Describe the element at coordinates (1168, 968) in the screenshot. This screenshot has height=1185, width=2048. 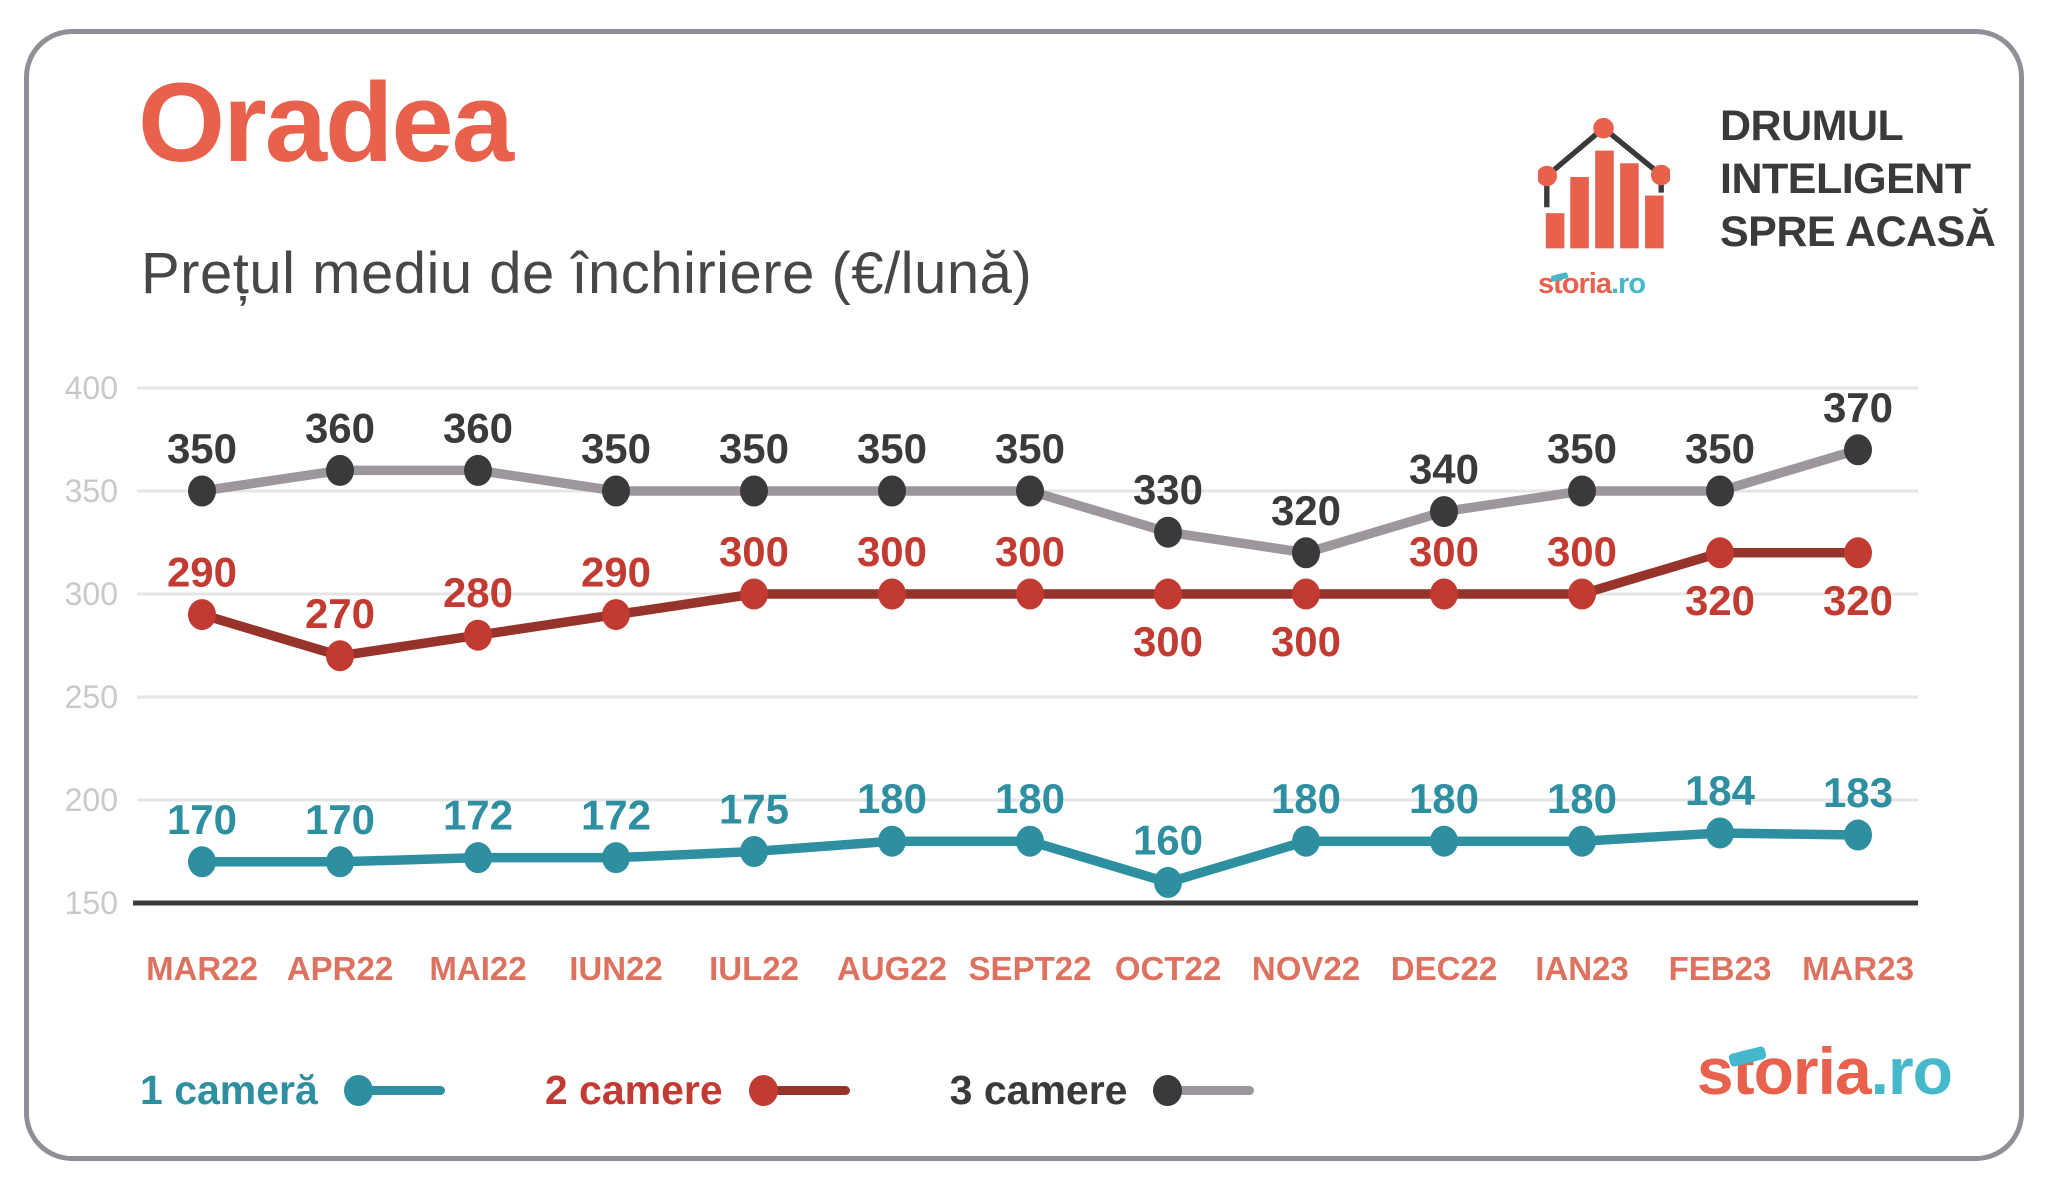
I see `x-category-label: OCT22` at that location.